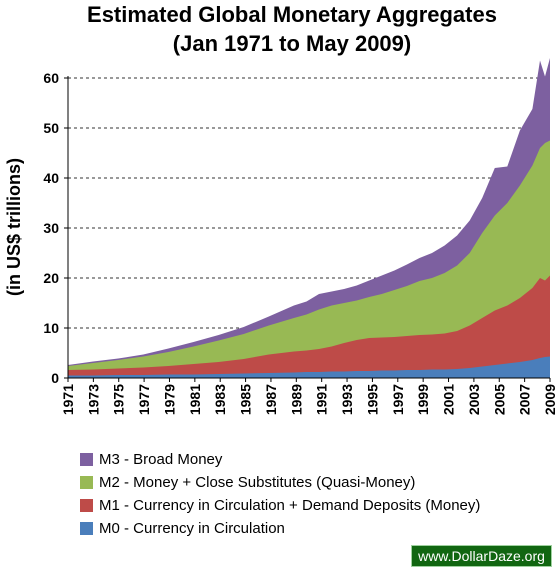  Describe the element at coordinates (309, 367) in the screenshot. I see `area-series-m0` at that location.